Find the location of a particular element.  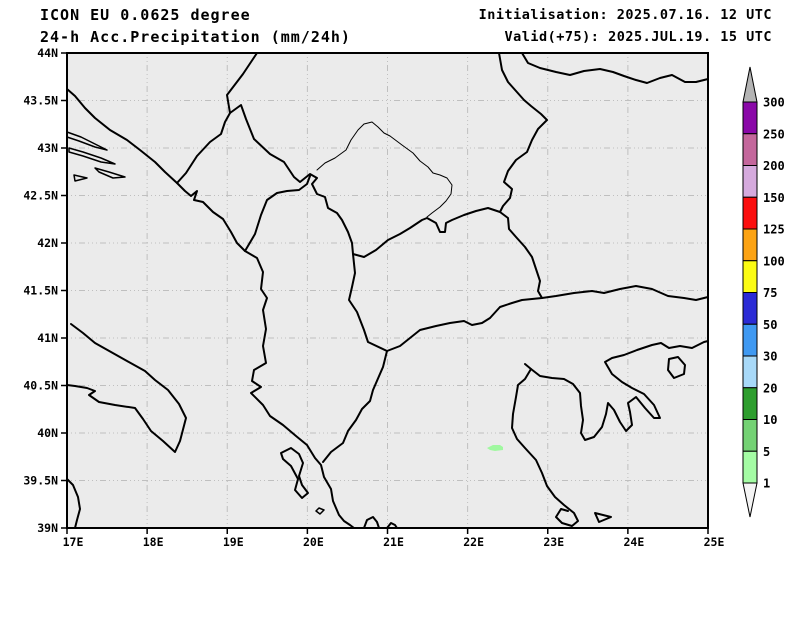

lat-label-42N: 42N is located at coordinates (47, 243).